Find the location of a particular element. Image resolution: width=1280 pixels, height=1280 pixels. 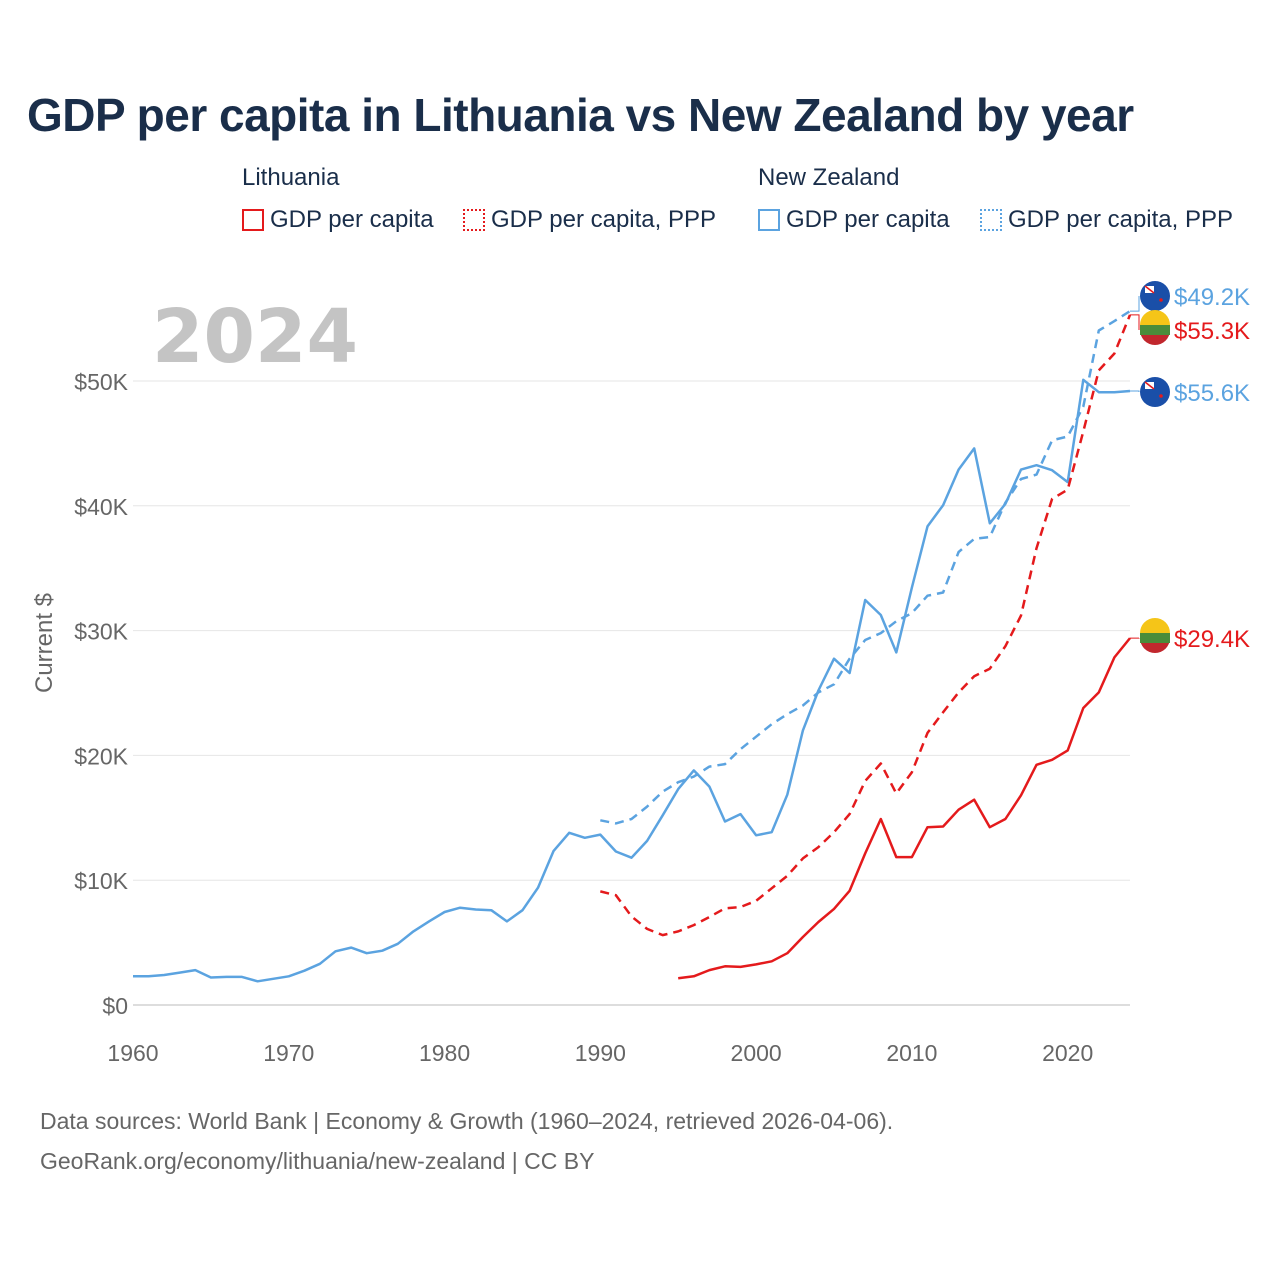

y-tick-label: $20K is located at coordinates (101, 756).